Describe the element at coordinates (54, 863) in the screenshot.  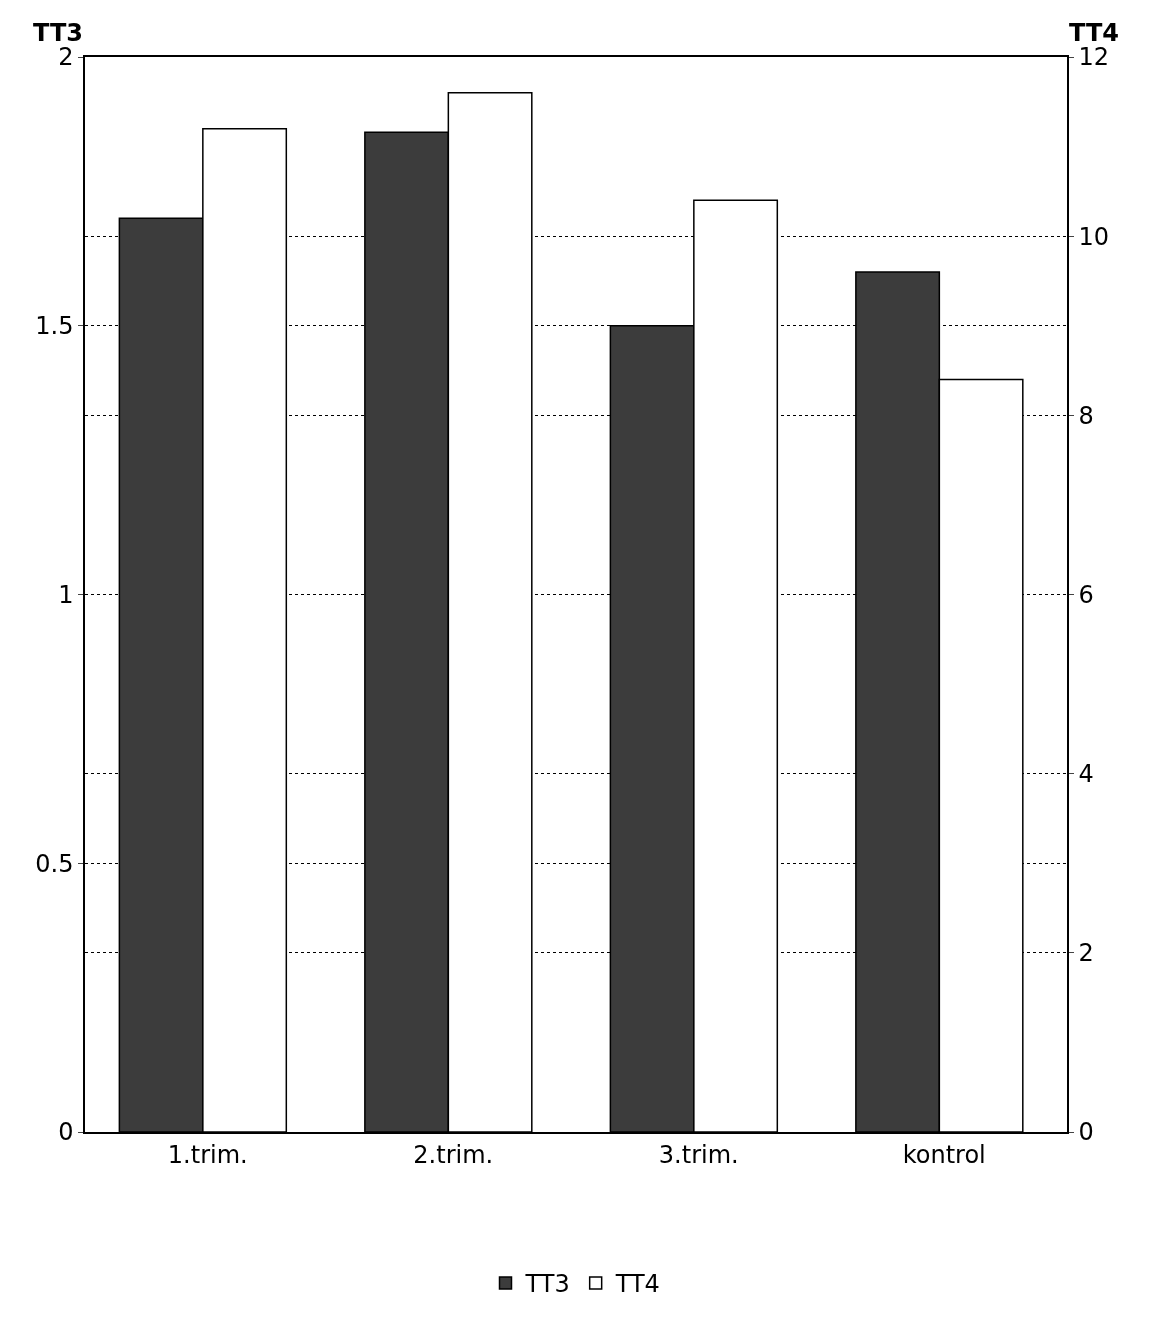
I see `y-tick-label: 0.5` at that location.